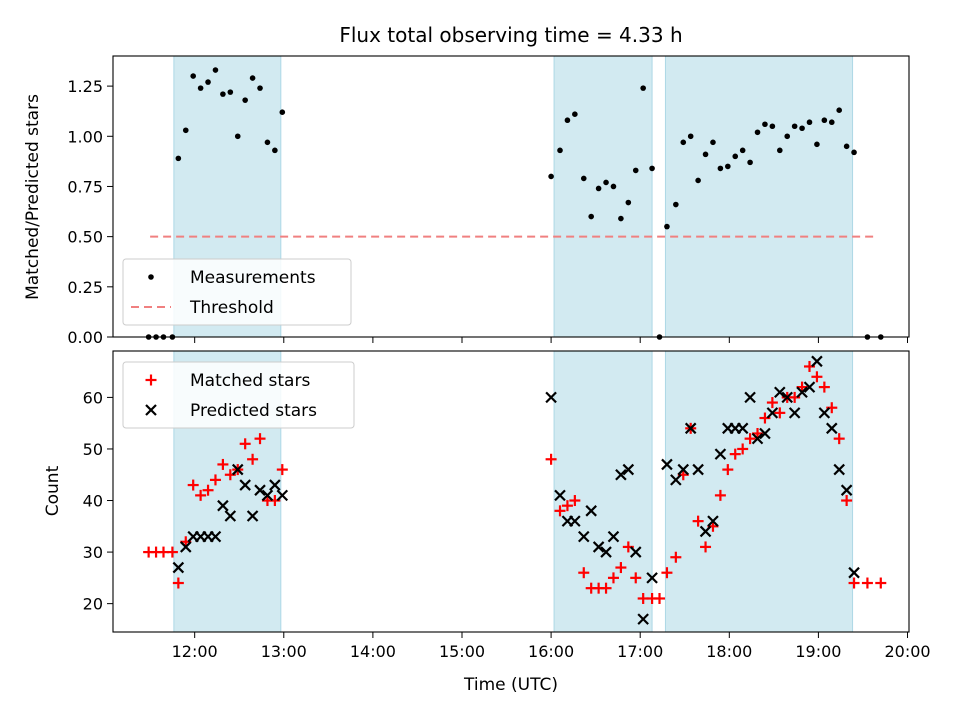 The width and height of the screenshot is (960, 720). Describe the element at coordinates (729, 651) in the screenshot. I see `x-tick-label: 18:00` at that location.